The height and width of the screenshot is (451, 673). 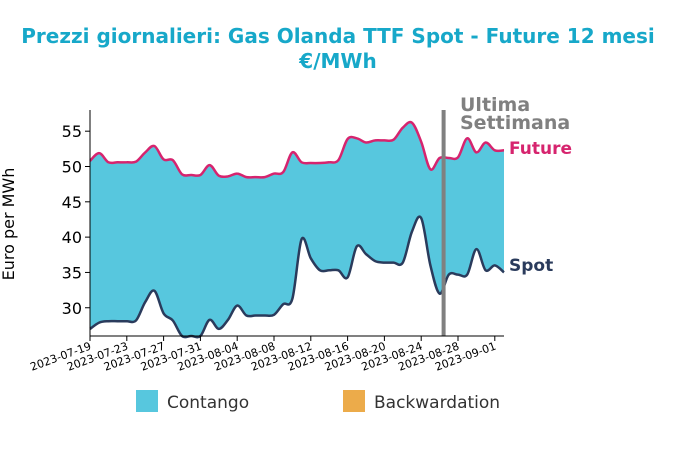 What do you see at coordinates (72, 167) in the screenshot?
I see `y-tick-label: 50` at bounding box center [72, 167].